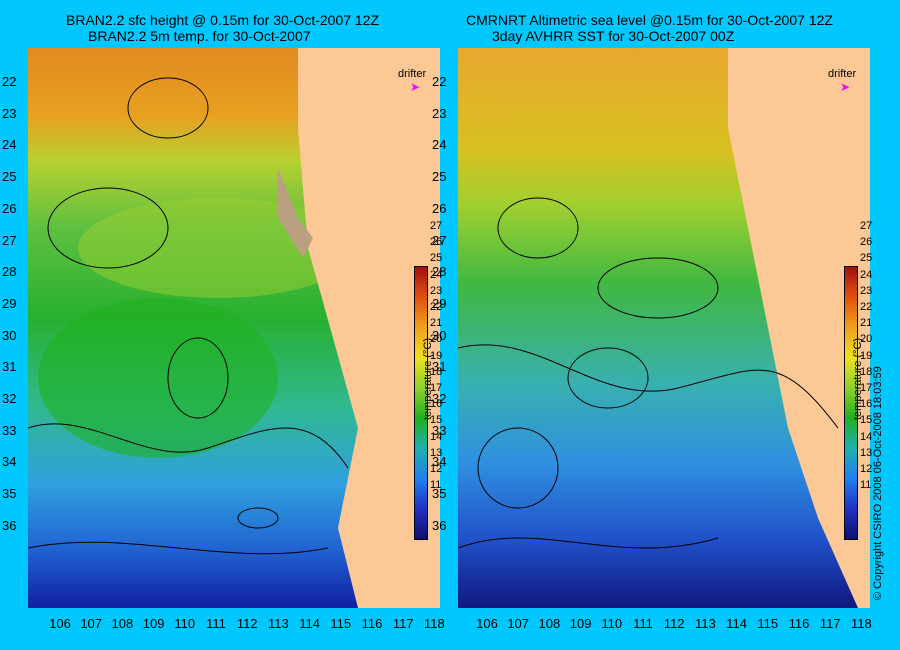 This screenshot has height=650, width=900. What do you see at coordinates (613, 36) in the screenshot?
I see `right-title-line2: 3day AVHRR SST for 30-Oct-2007 00Z` at bounding box center [613, 36].